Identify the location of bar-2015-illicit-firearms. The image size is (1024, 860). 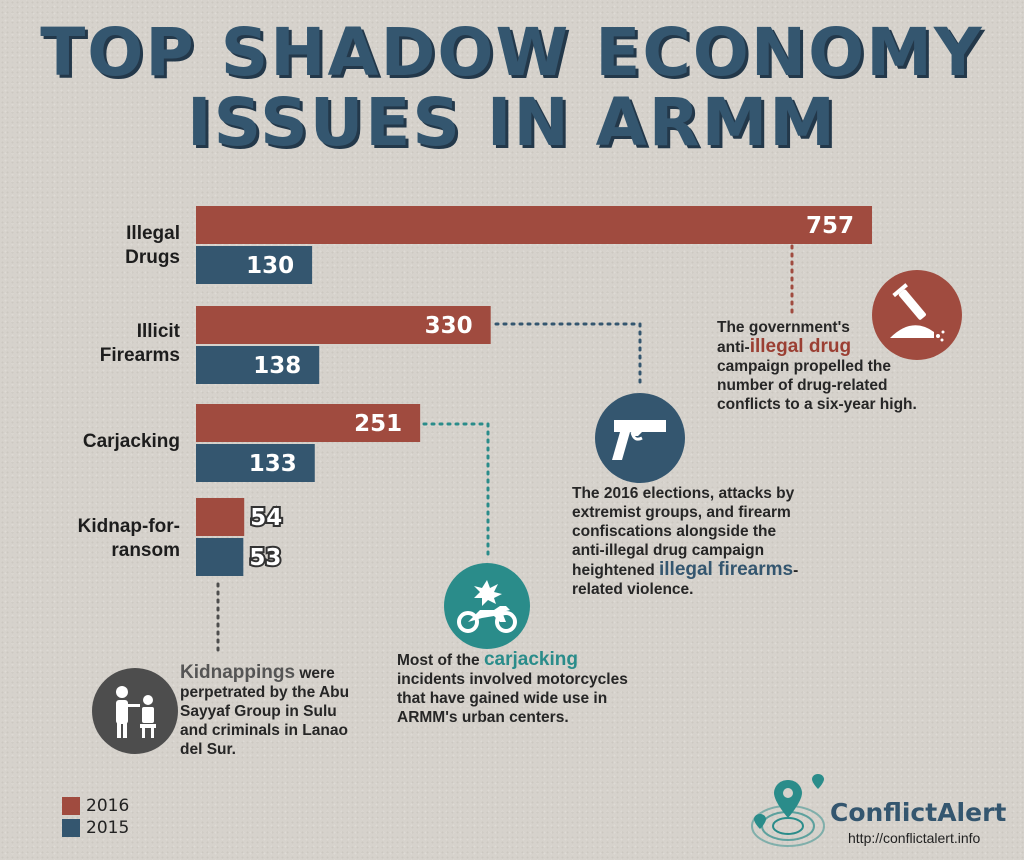
(258, 365).